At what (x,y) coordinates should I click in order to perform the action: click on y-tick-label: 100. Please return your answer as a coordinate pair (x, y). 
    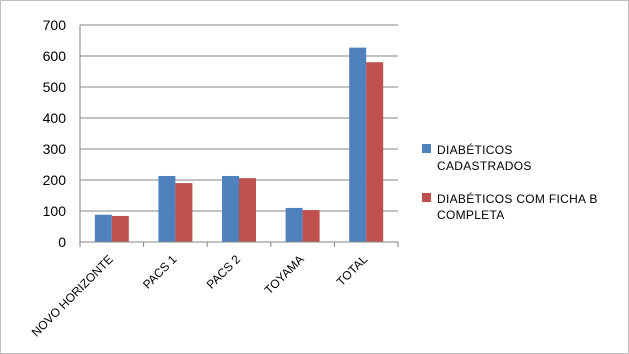
    Looking at the image, I should click on (55, 211).